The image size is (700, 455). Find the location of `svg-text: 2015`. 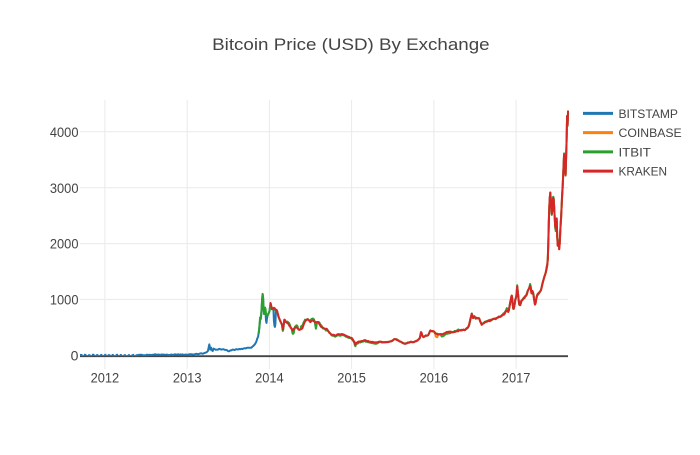

svg-text: 2015 is located at coordinates (351, 378).